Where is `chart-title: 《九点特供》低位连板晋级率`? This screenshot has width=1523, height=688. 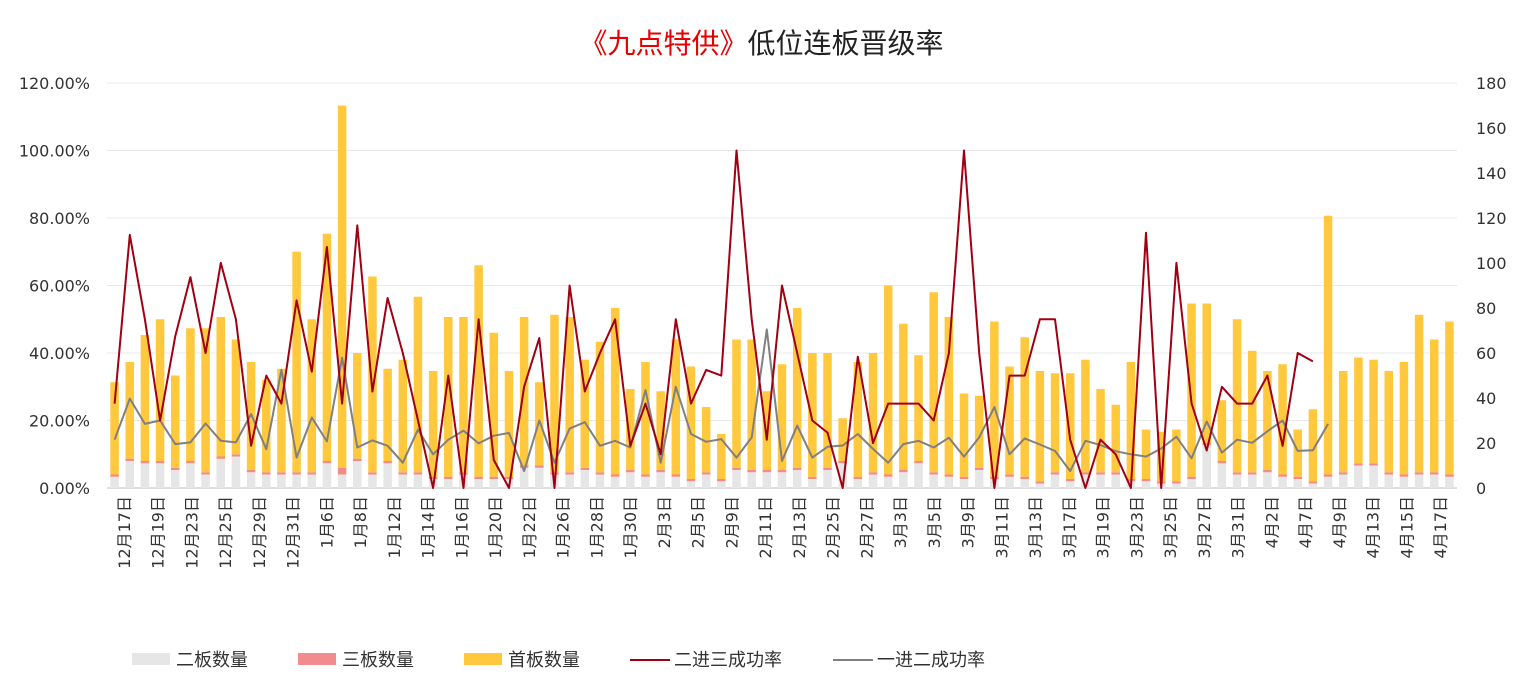 chart-title: 《九点特供》低位连板晋级率 is located at coordinates (761, 42).